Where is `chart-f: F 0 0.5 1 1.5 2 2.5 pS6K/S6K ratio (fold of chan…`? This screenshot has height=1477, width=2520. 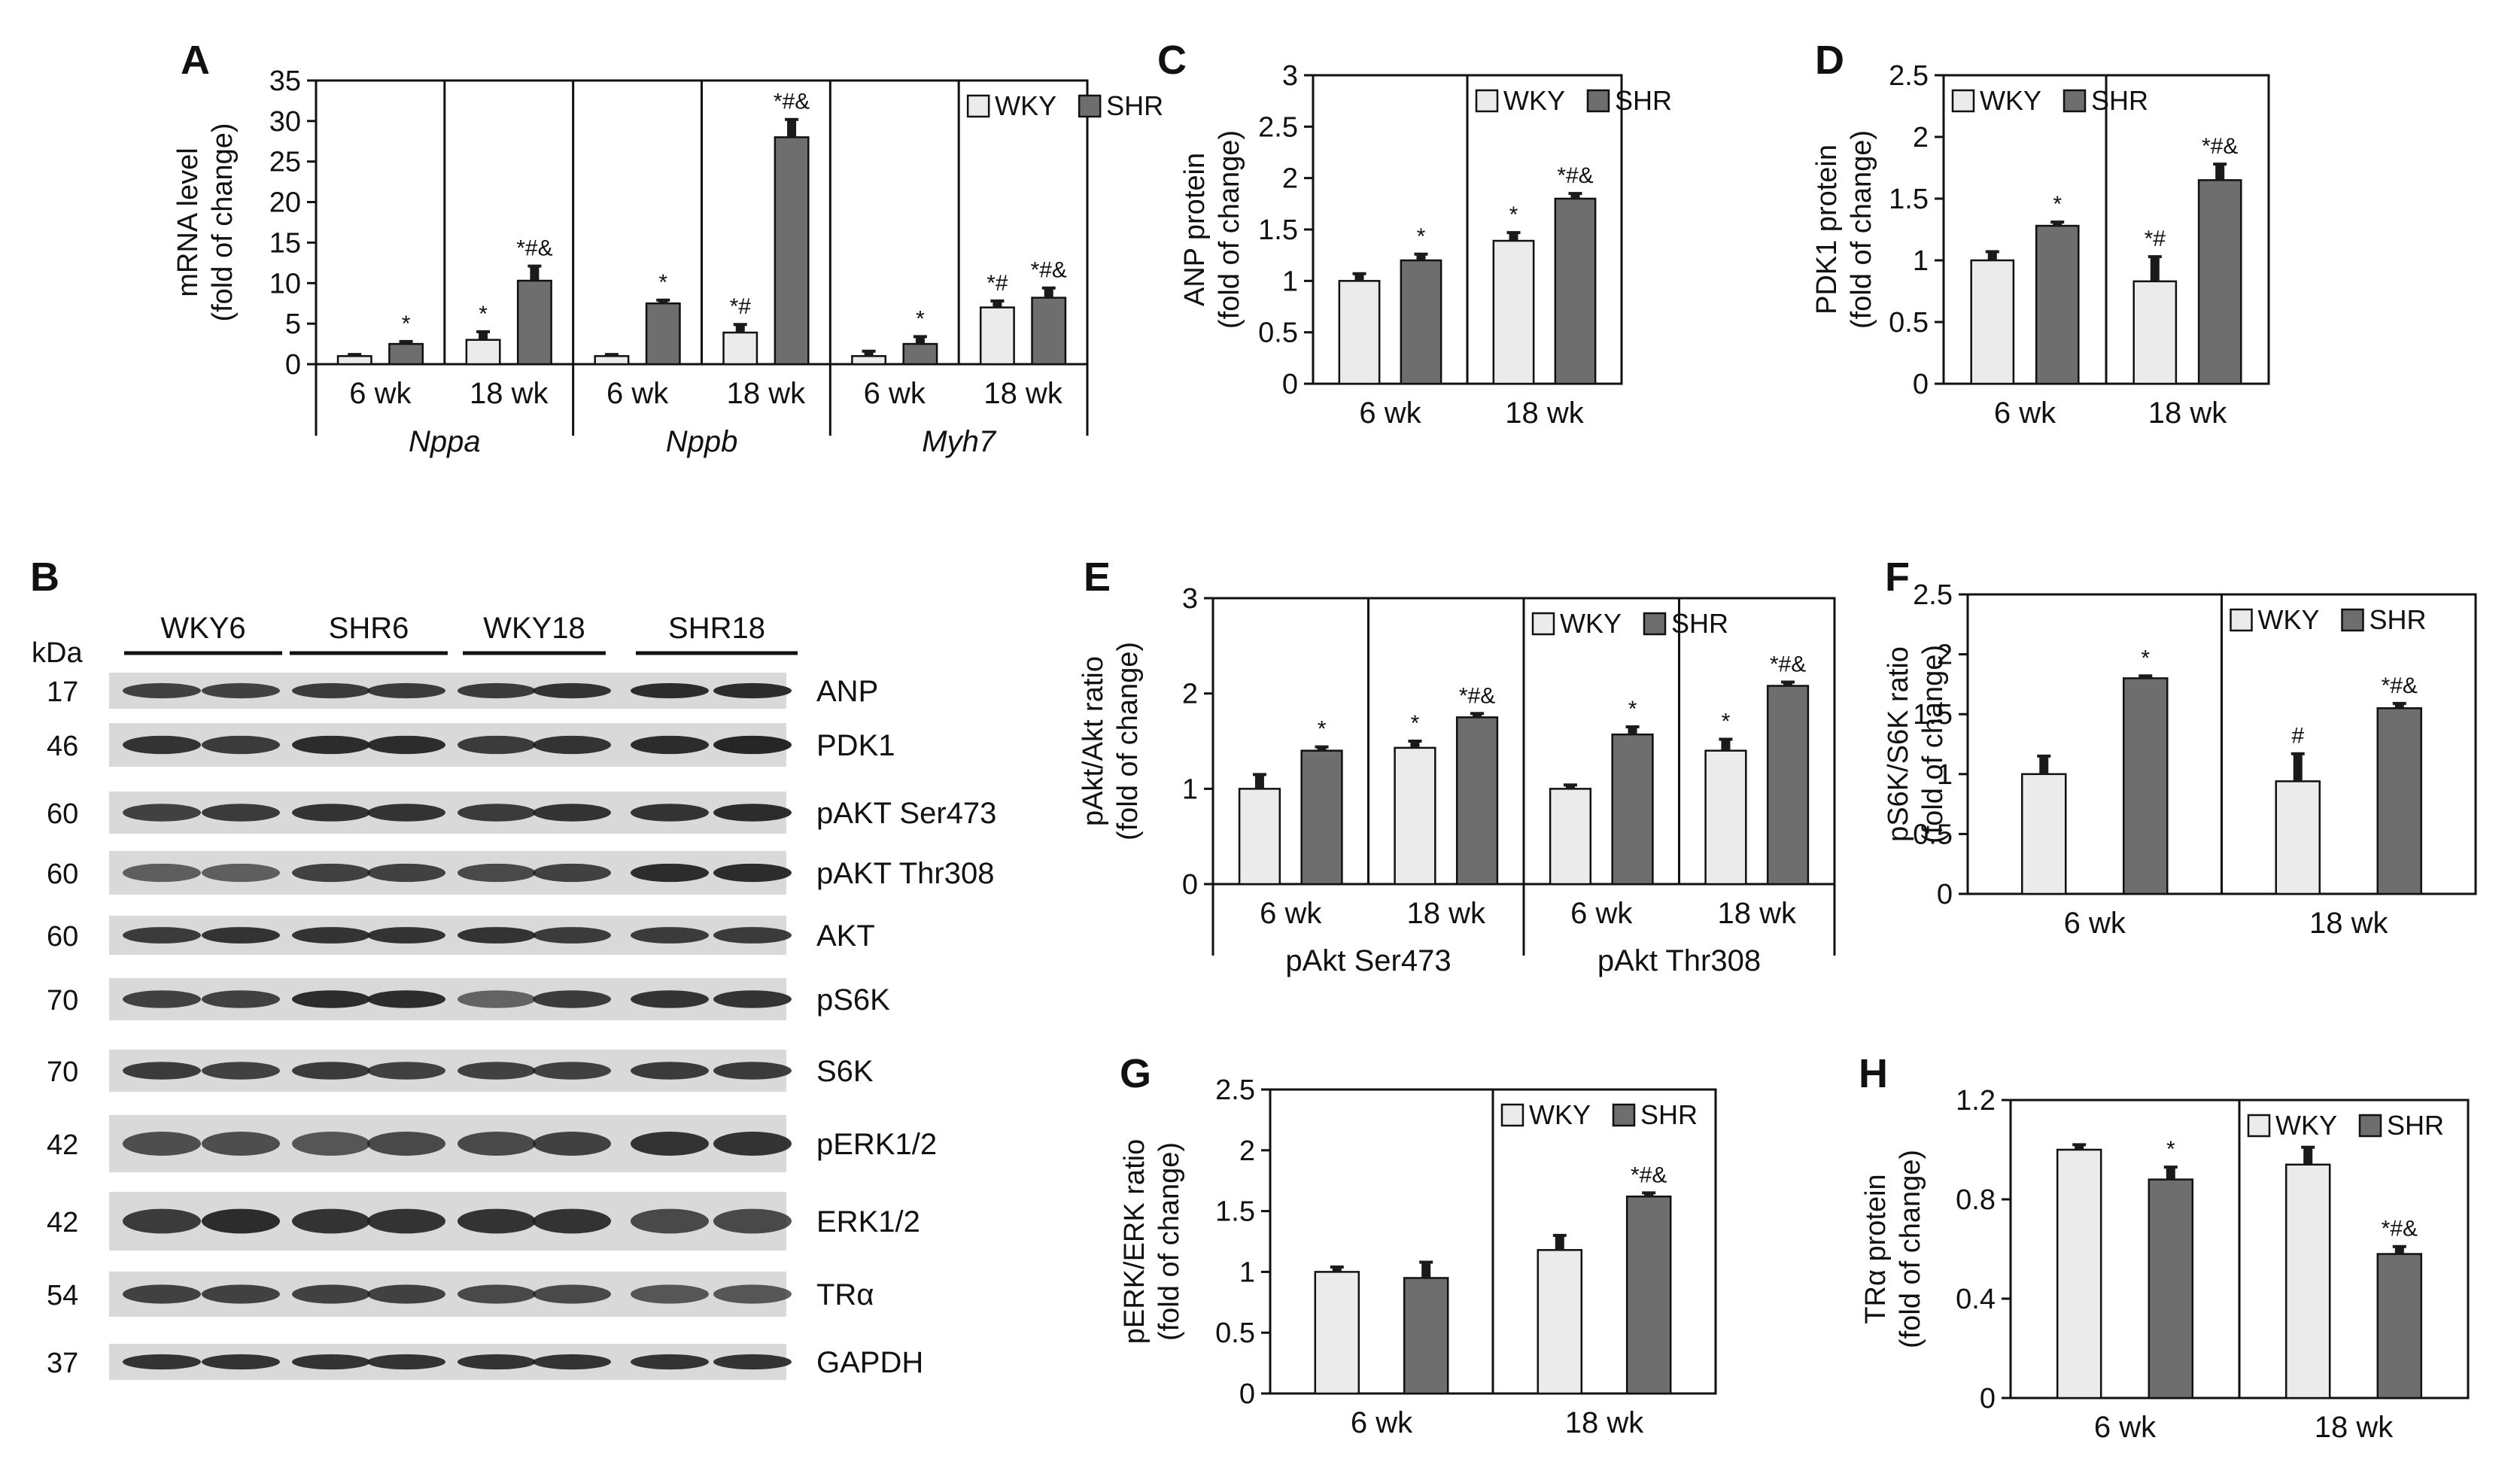
chart-f: F 0 0.5 1 1.5 2 2.5 pS6K/S6K ratio (fold of chan… is located at coordinates (2180, 747).